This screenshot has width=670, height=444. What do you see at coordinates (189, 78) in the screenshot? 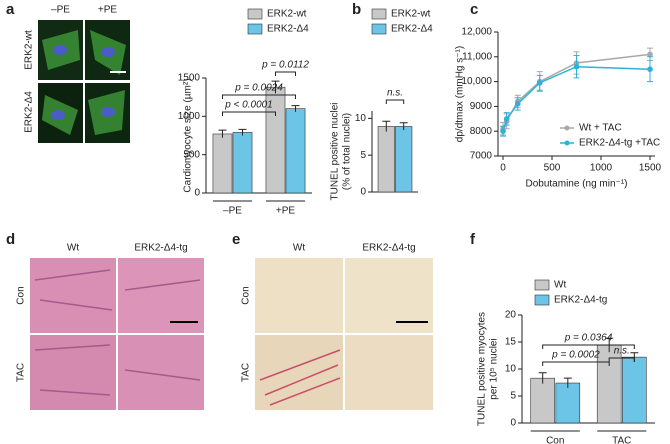
I see `y-tick-label: 1500` at bounding box center [189, 78].